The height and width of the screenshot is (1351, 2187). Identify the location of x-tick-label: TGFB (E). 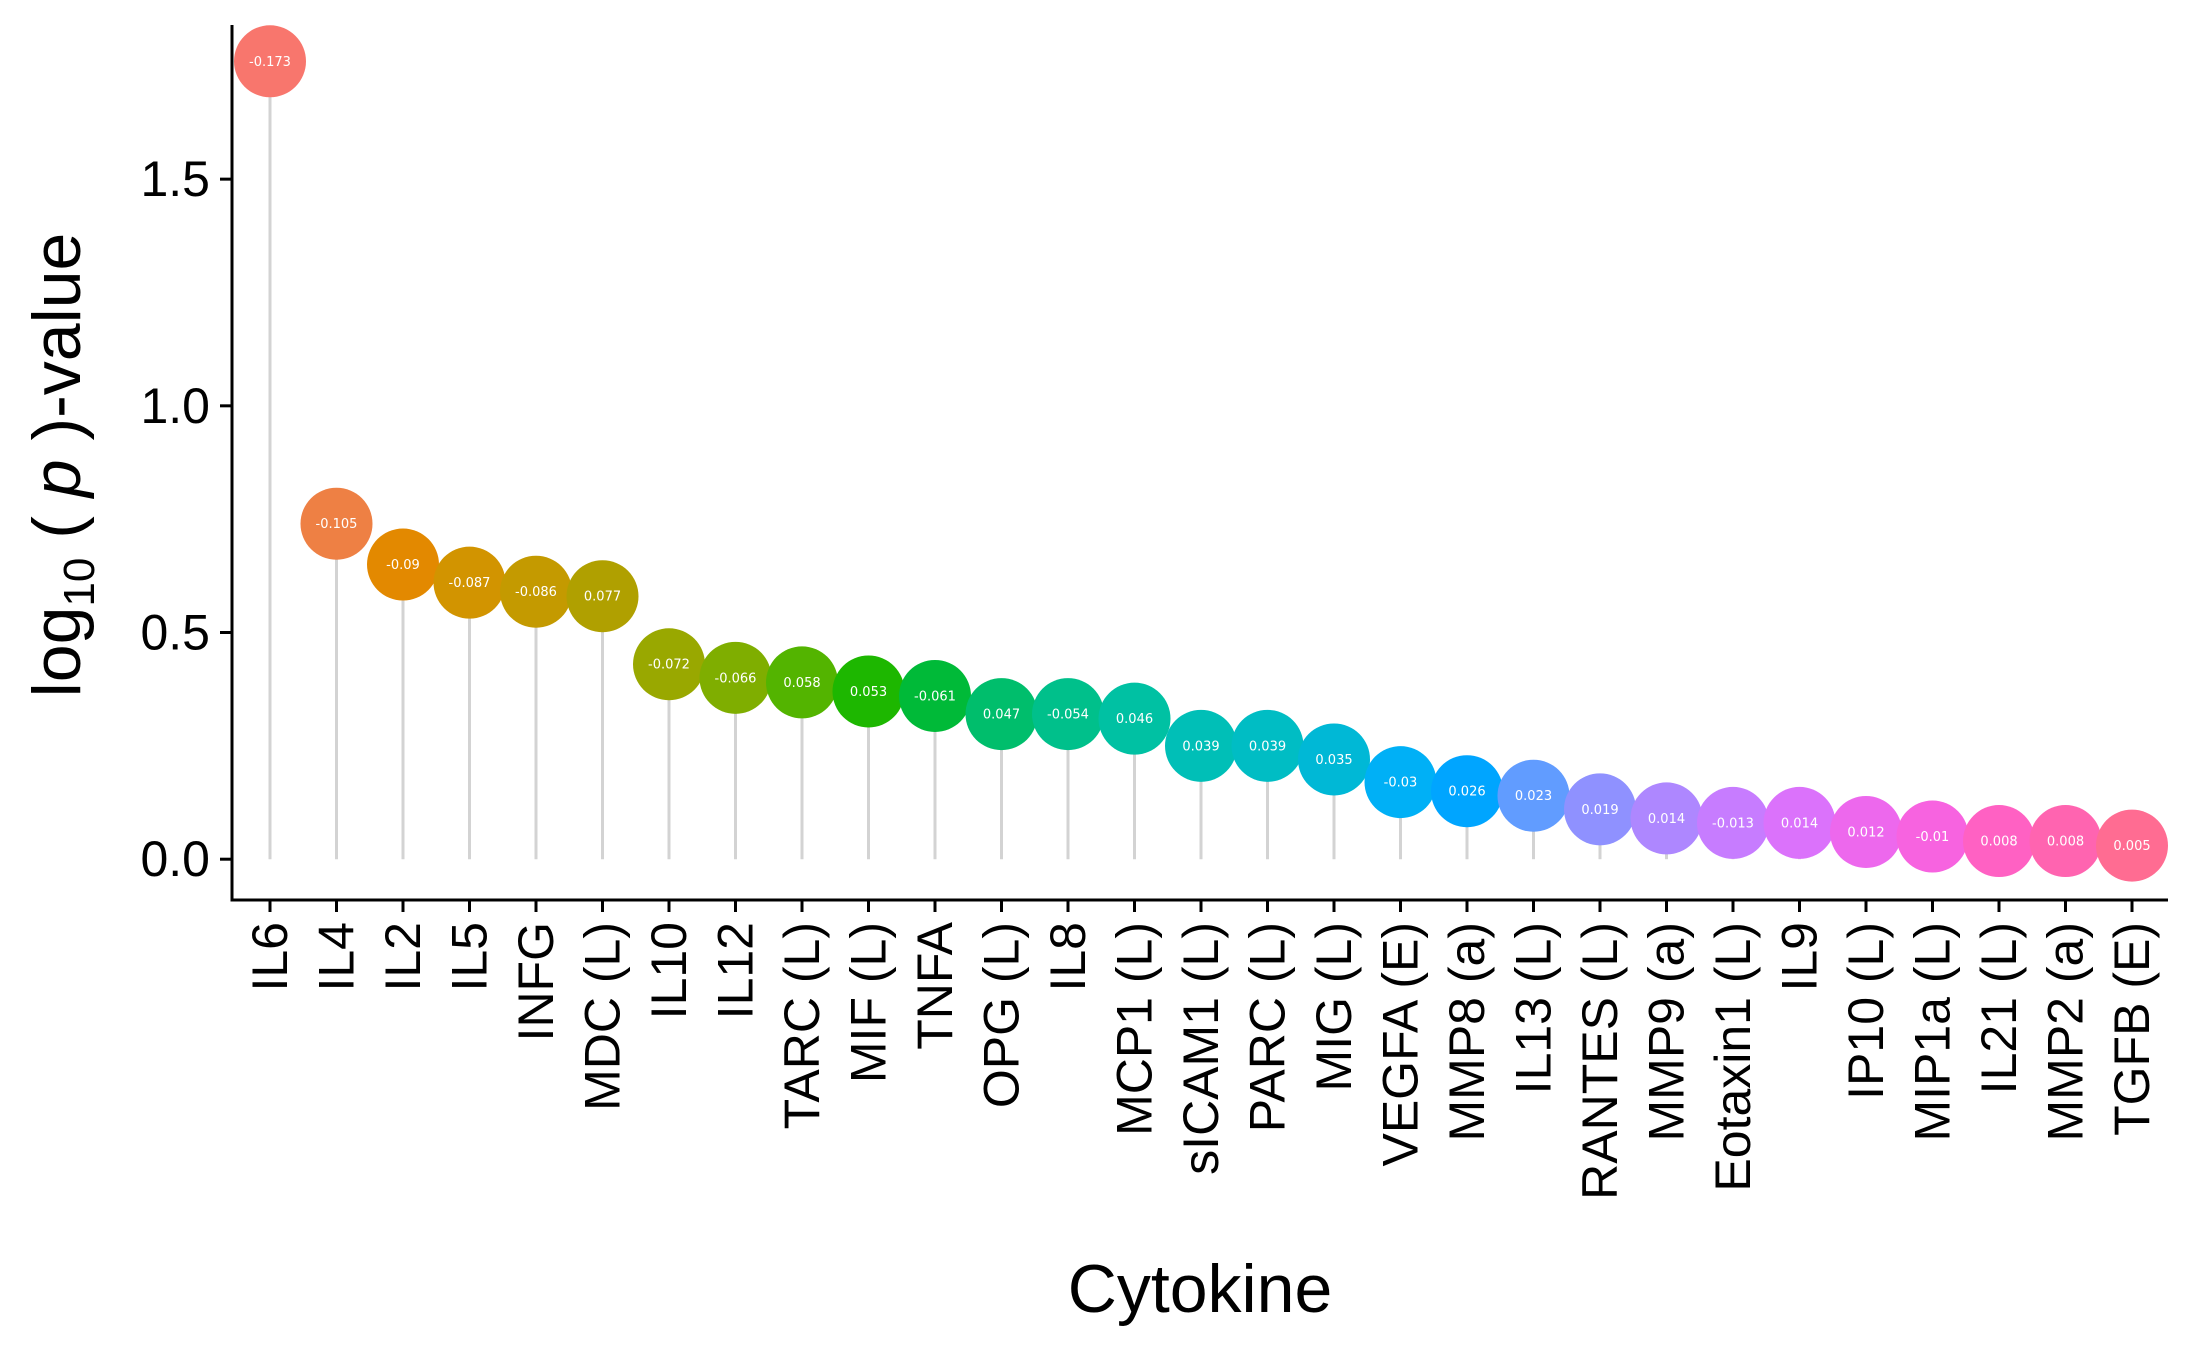
(2132, 1029).